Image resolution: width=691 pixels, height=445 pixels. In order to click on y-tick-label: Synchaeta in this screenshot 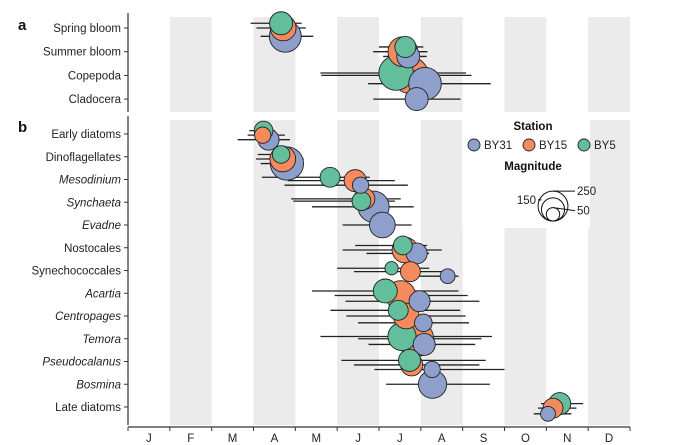, I will do `click(94, 203)`.